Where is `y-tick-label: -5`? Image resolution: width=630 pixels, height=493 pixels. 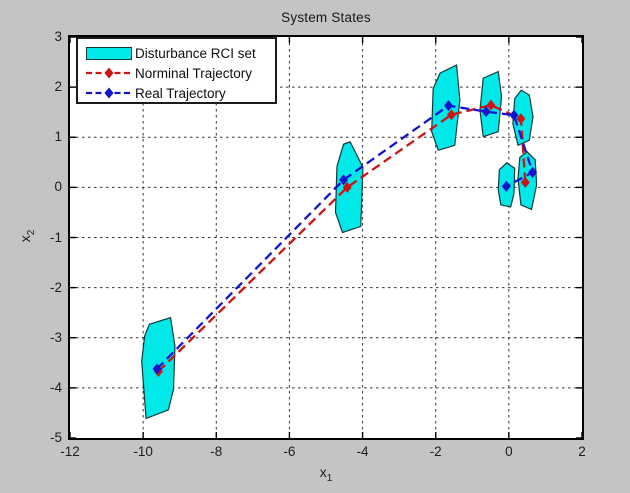 y-tick-label: -5 is located at coordinates (55, 437).